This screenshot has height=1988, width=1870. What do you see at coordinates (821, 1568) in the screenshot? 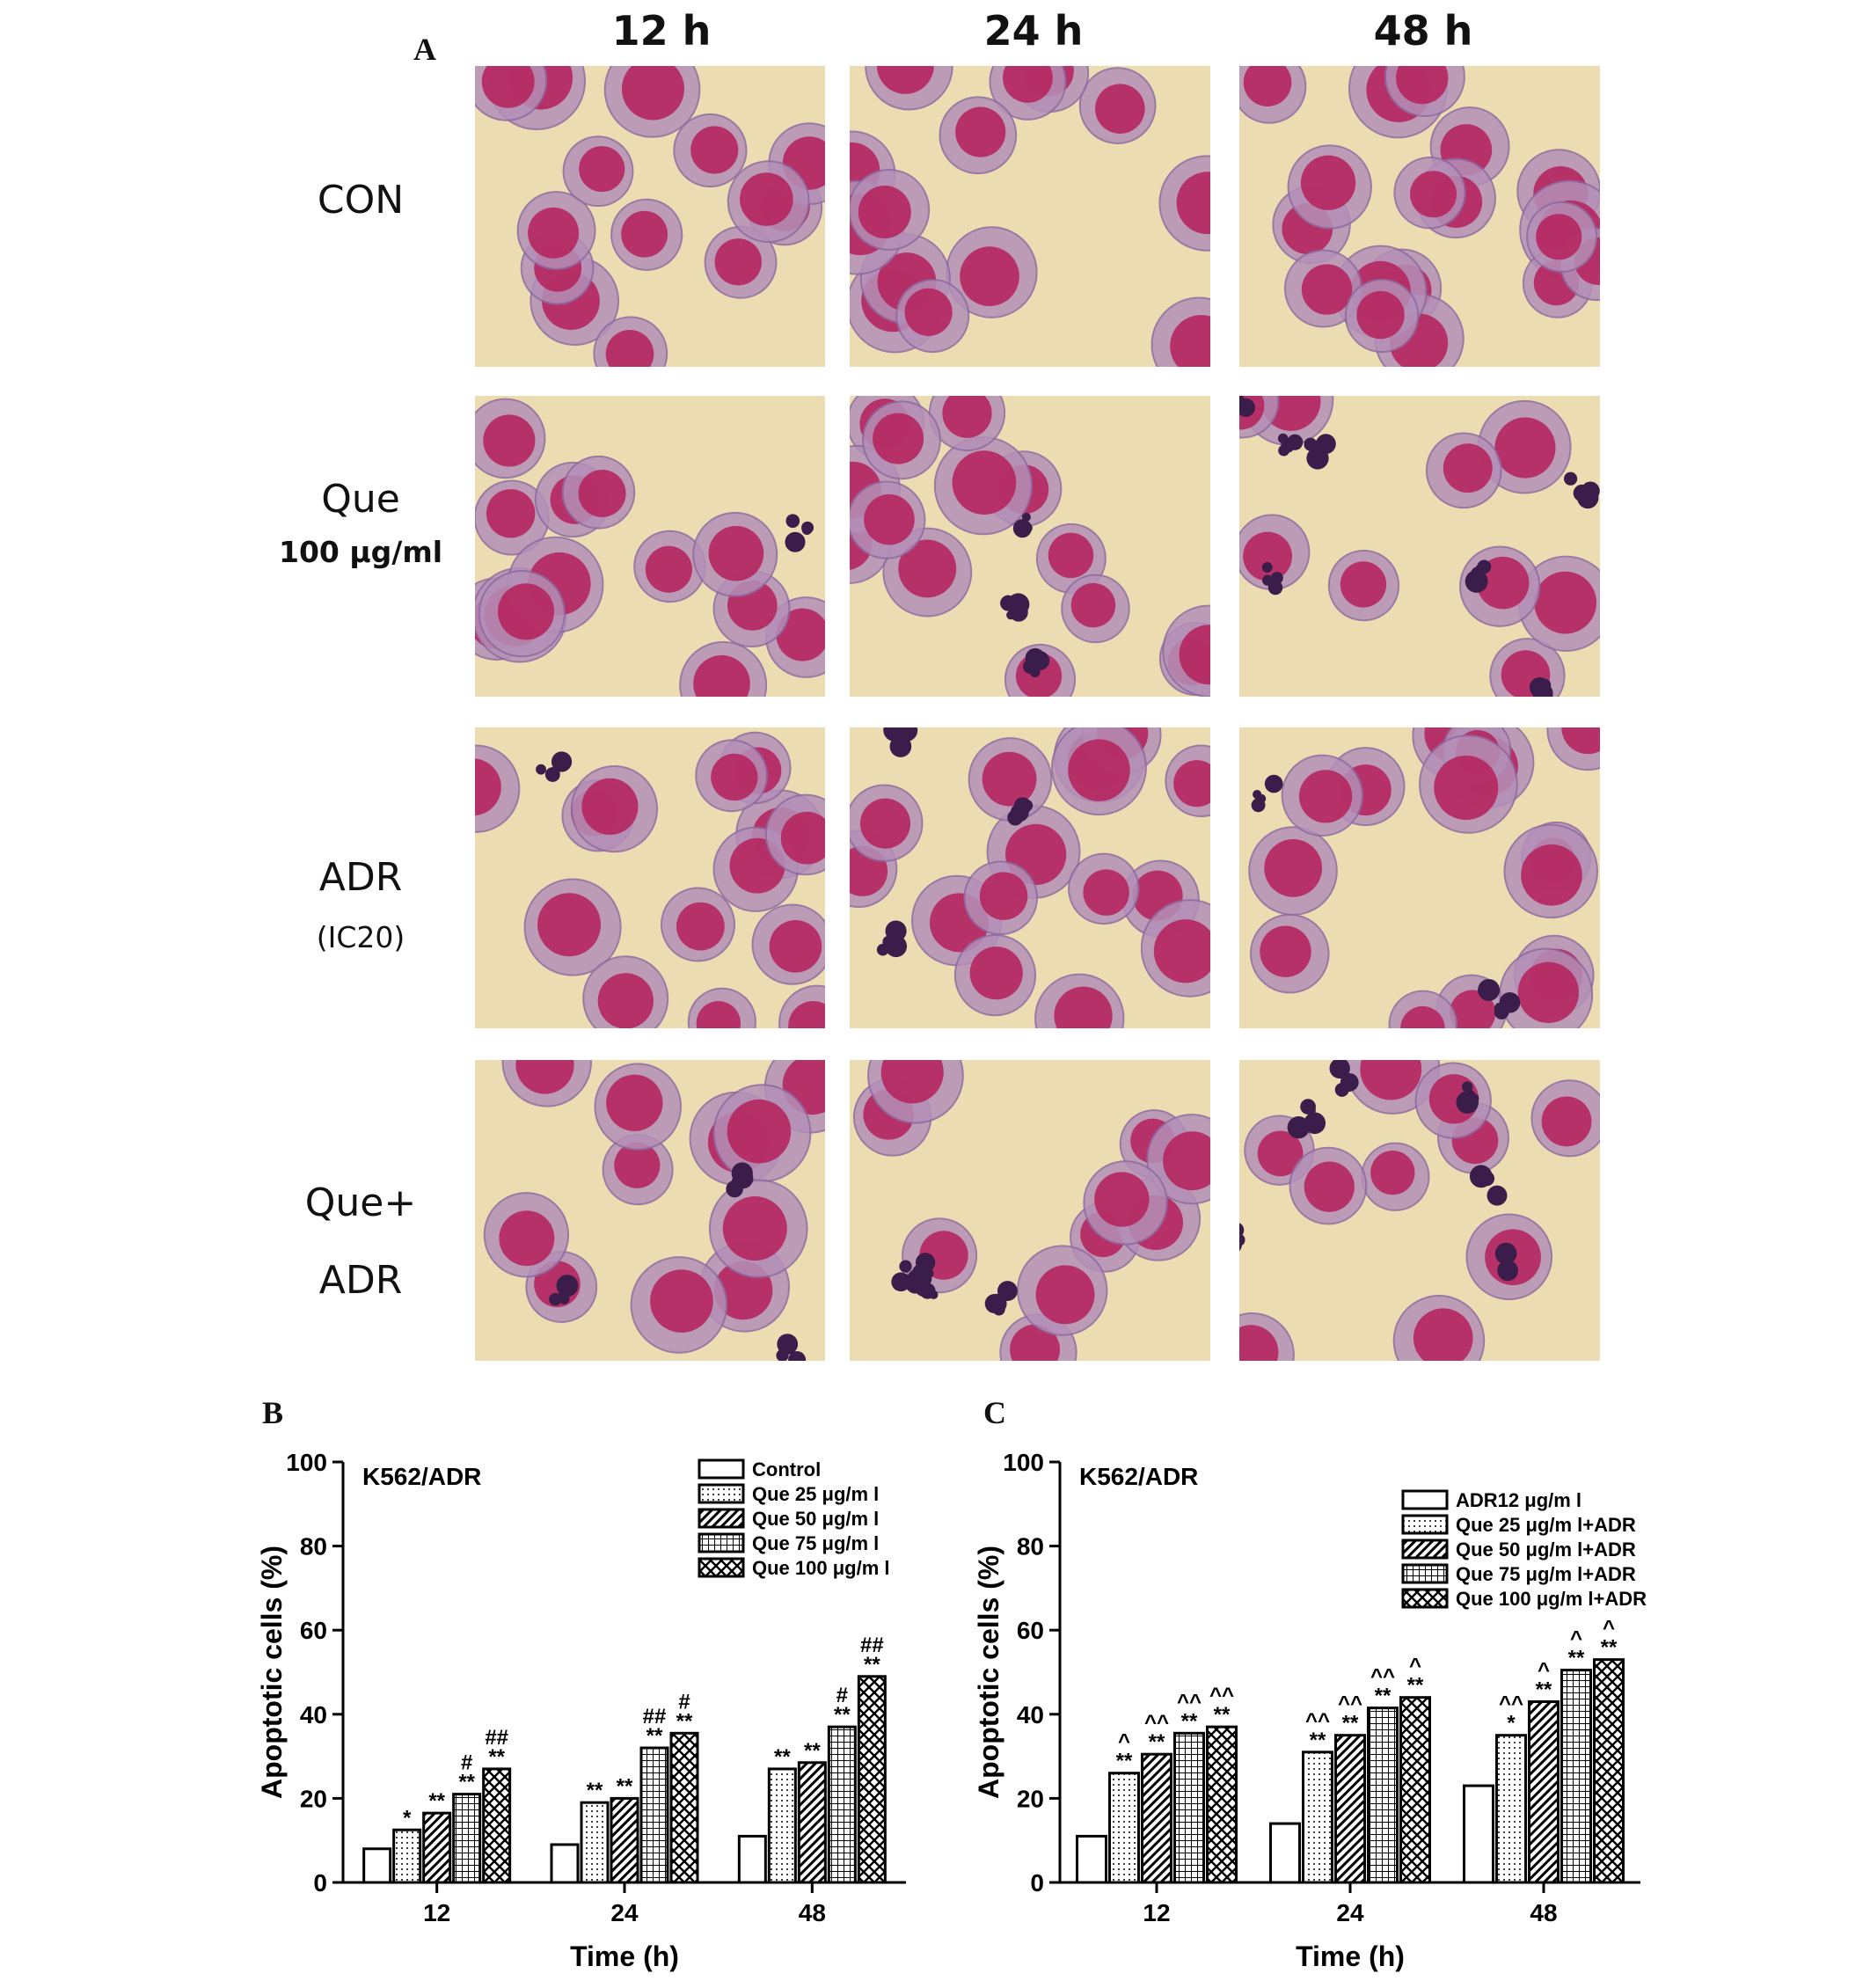
I see `legend-label: Que 100 μg/m l` at bounding box center [821, 1568].